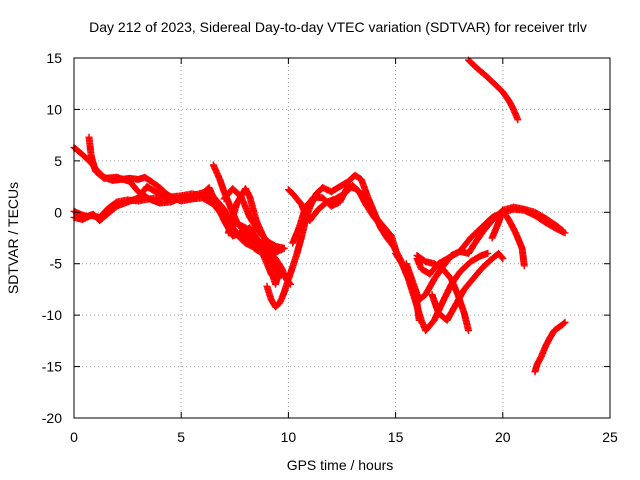 The image size is (640, 480). What do you see at coordinates (610, 437) in the screenshot?
I see `x-tick-label: 25` at bounding box center [610, 437].